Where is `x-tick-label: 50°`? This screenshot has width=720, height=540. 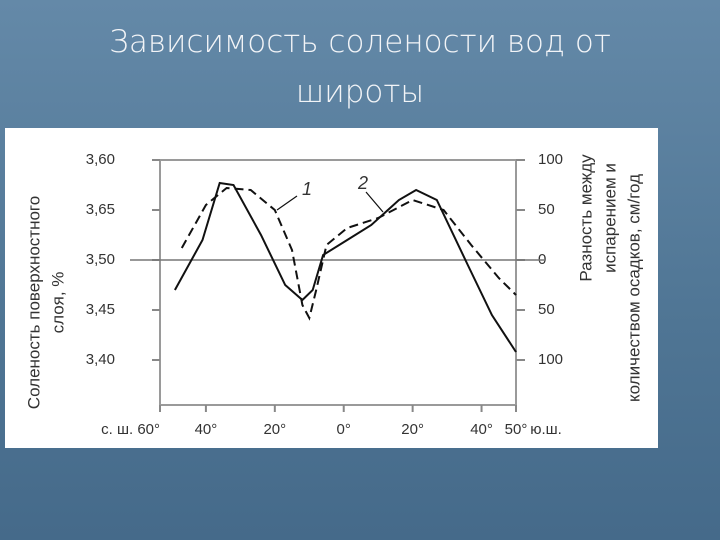
x-tick-label: 50° is located at coordinates (516, 429).